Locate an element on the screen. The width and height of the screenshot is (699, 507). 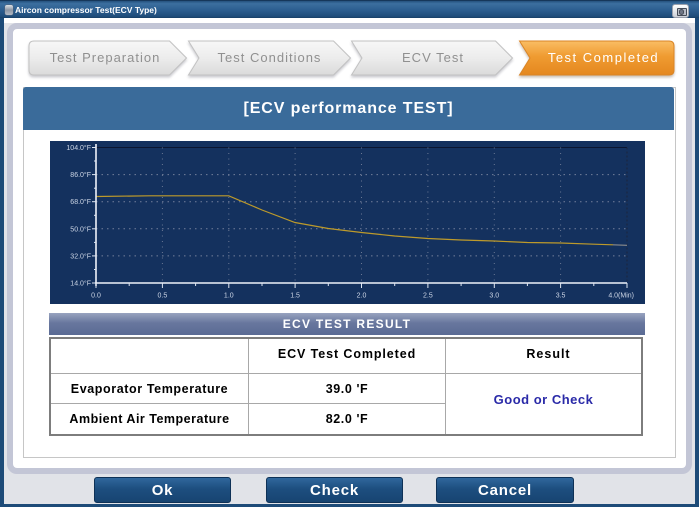
svg-text: 104.0°F is located at coordinates (78, 148).